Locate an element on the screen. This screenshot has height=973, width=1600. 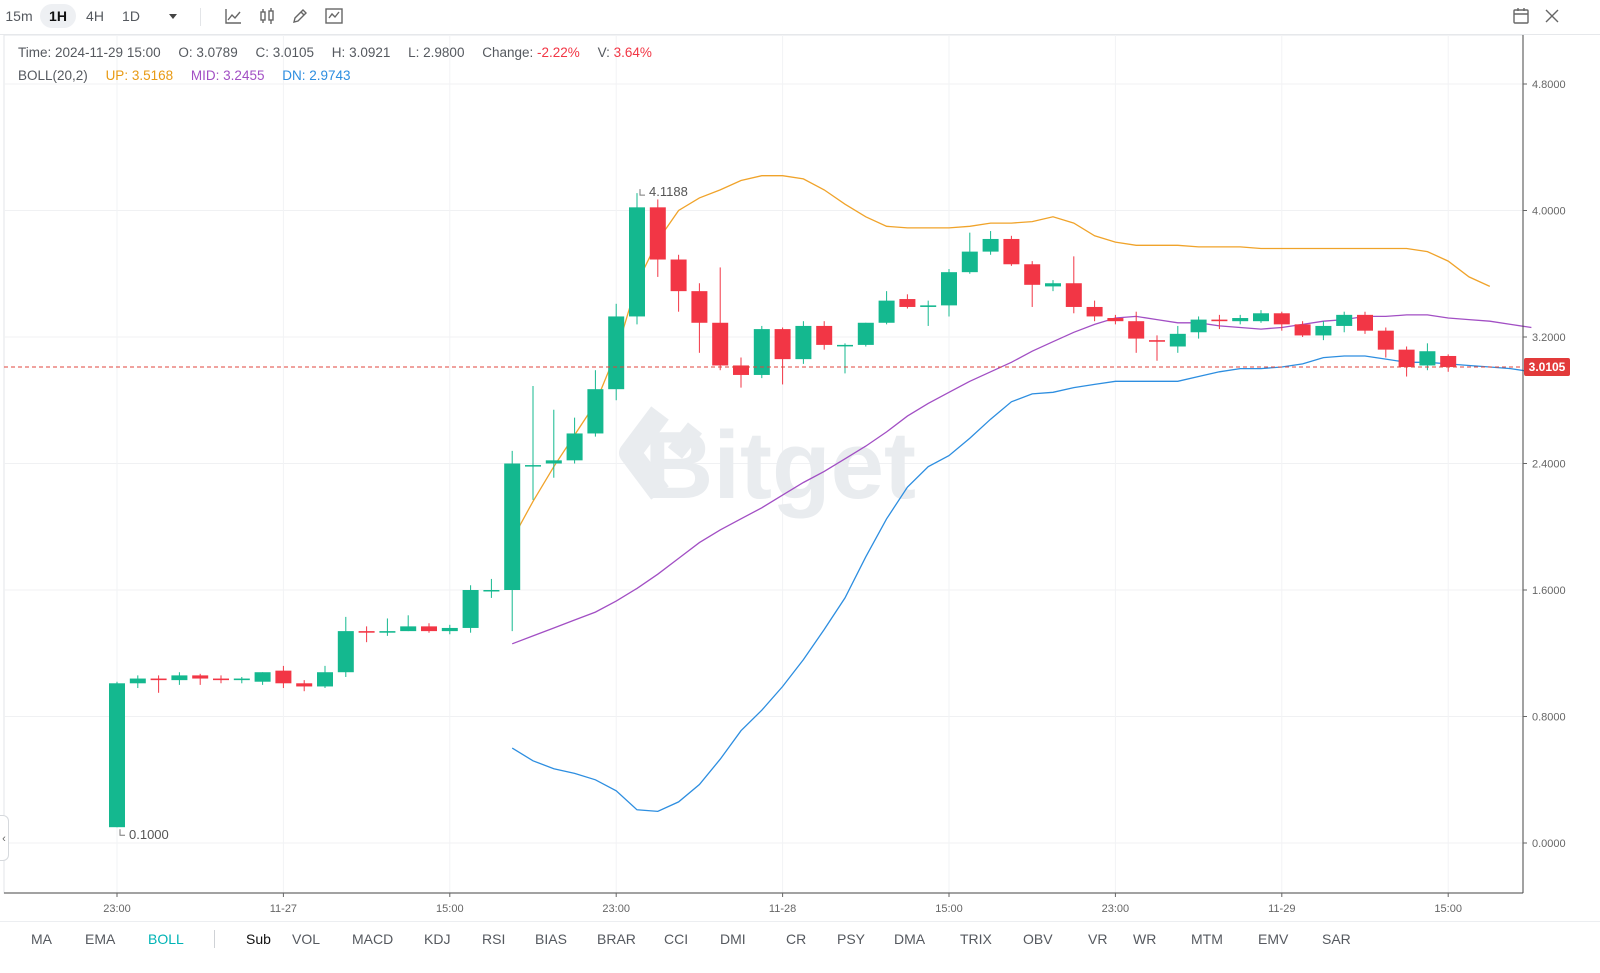
indicator-ma: MA is located at coordinates (41, 939).